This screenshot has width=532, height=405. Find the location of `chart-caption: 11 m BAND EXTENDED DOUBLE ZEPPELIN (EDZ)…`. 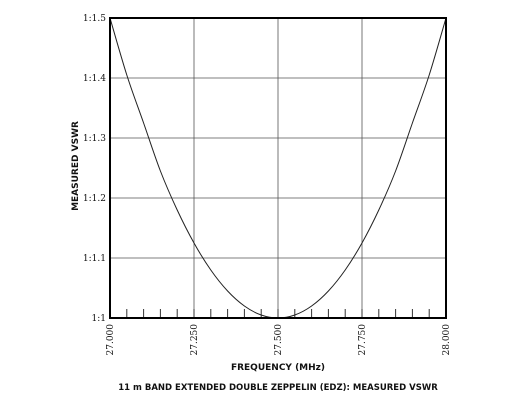

chart-caption: 11 m BAND EXTENDED DOUBLE ZEPPELIN (EDZ)… is located at coordinates (278, 388).